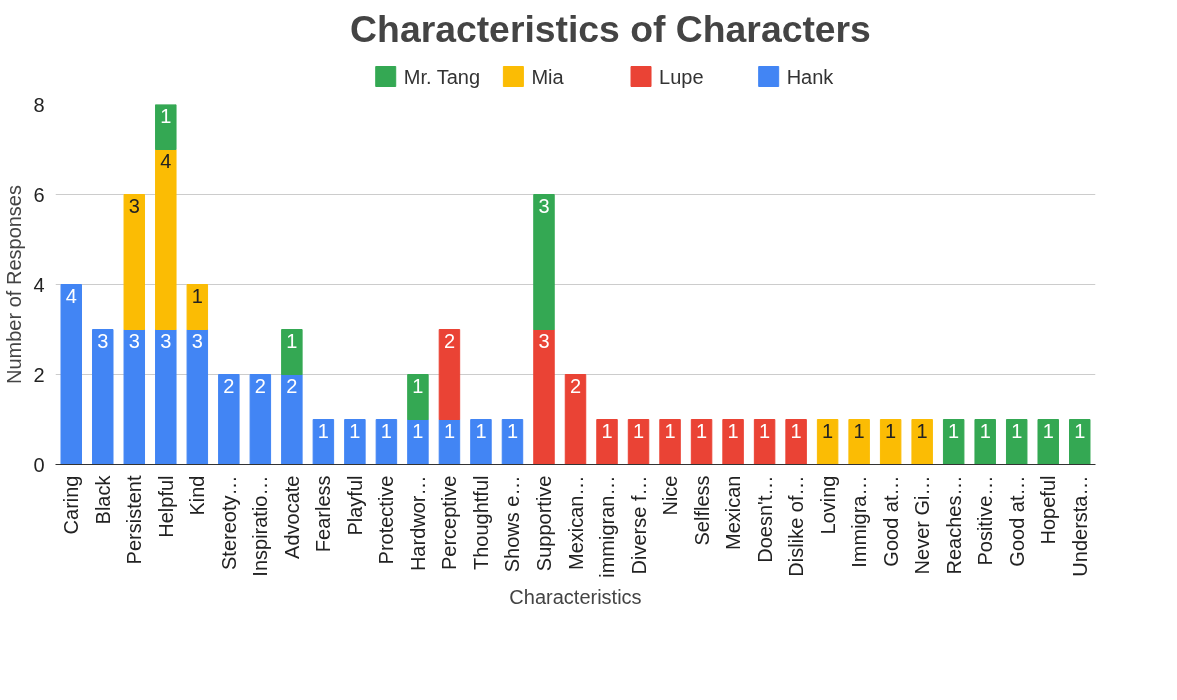 The width and height of the screenshot is (1177, 700). What do you see at coordinates (14, 284) in the screenshot?
I see `y-axis-title: Number of Responses` at bounding box center [14, 284].